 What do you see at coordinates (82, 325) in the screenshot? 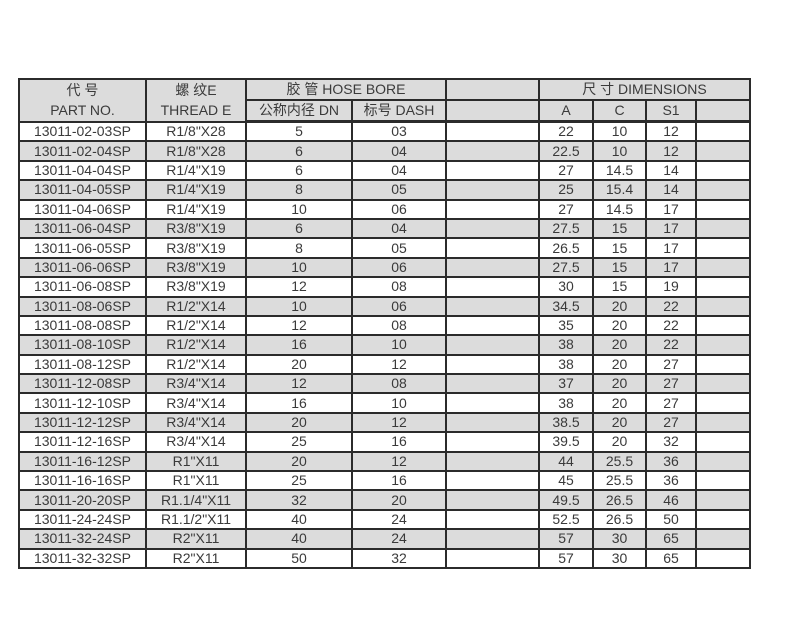
I see `cell-part-no: 13011-08-08SP` at bounding box center [82, 325].